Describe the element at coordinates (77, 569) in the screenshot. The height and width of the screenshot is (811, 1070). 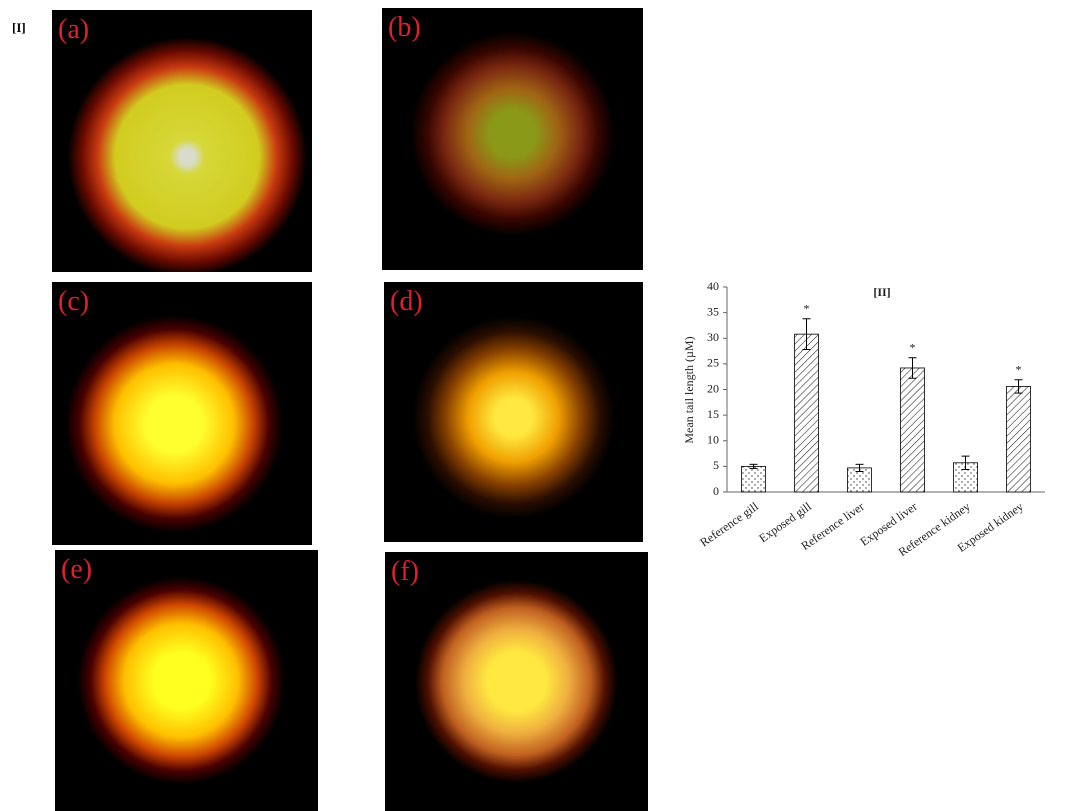
I see `image-label: (e)` at that location.